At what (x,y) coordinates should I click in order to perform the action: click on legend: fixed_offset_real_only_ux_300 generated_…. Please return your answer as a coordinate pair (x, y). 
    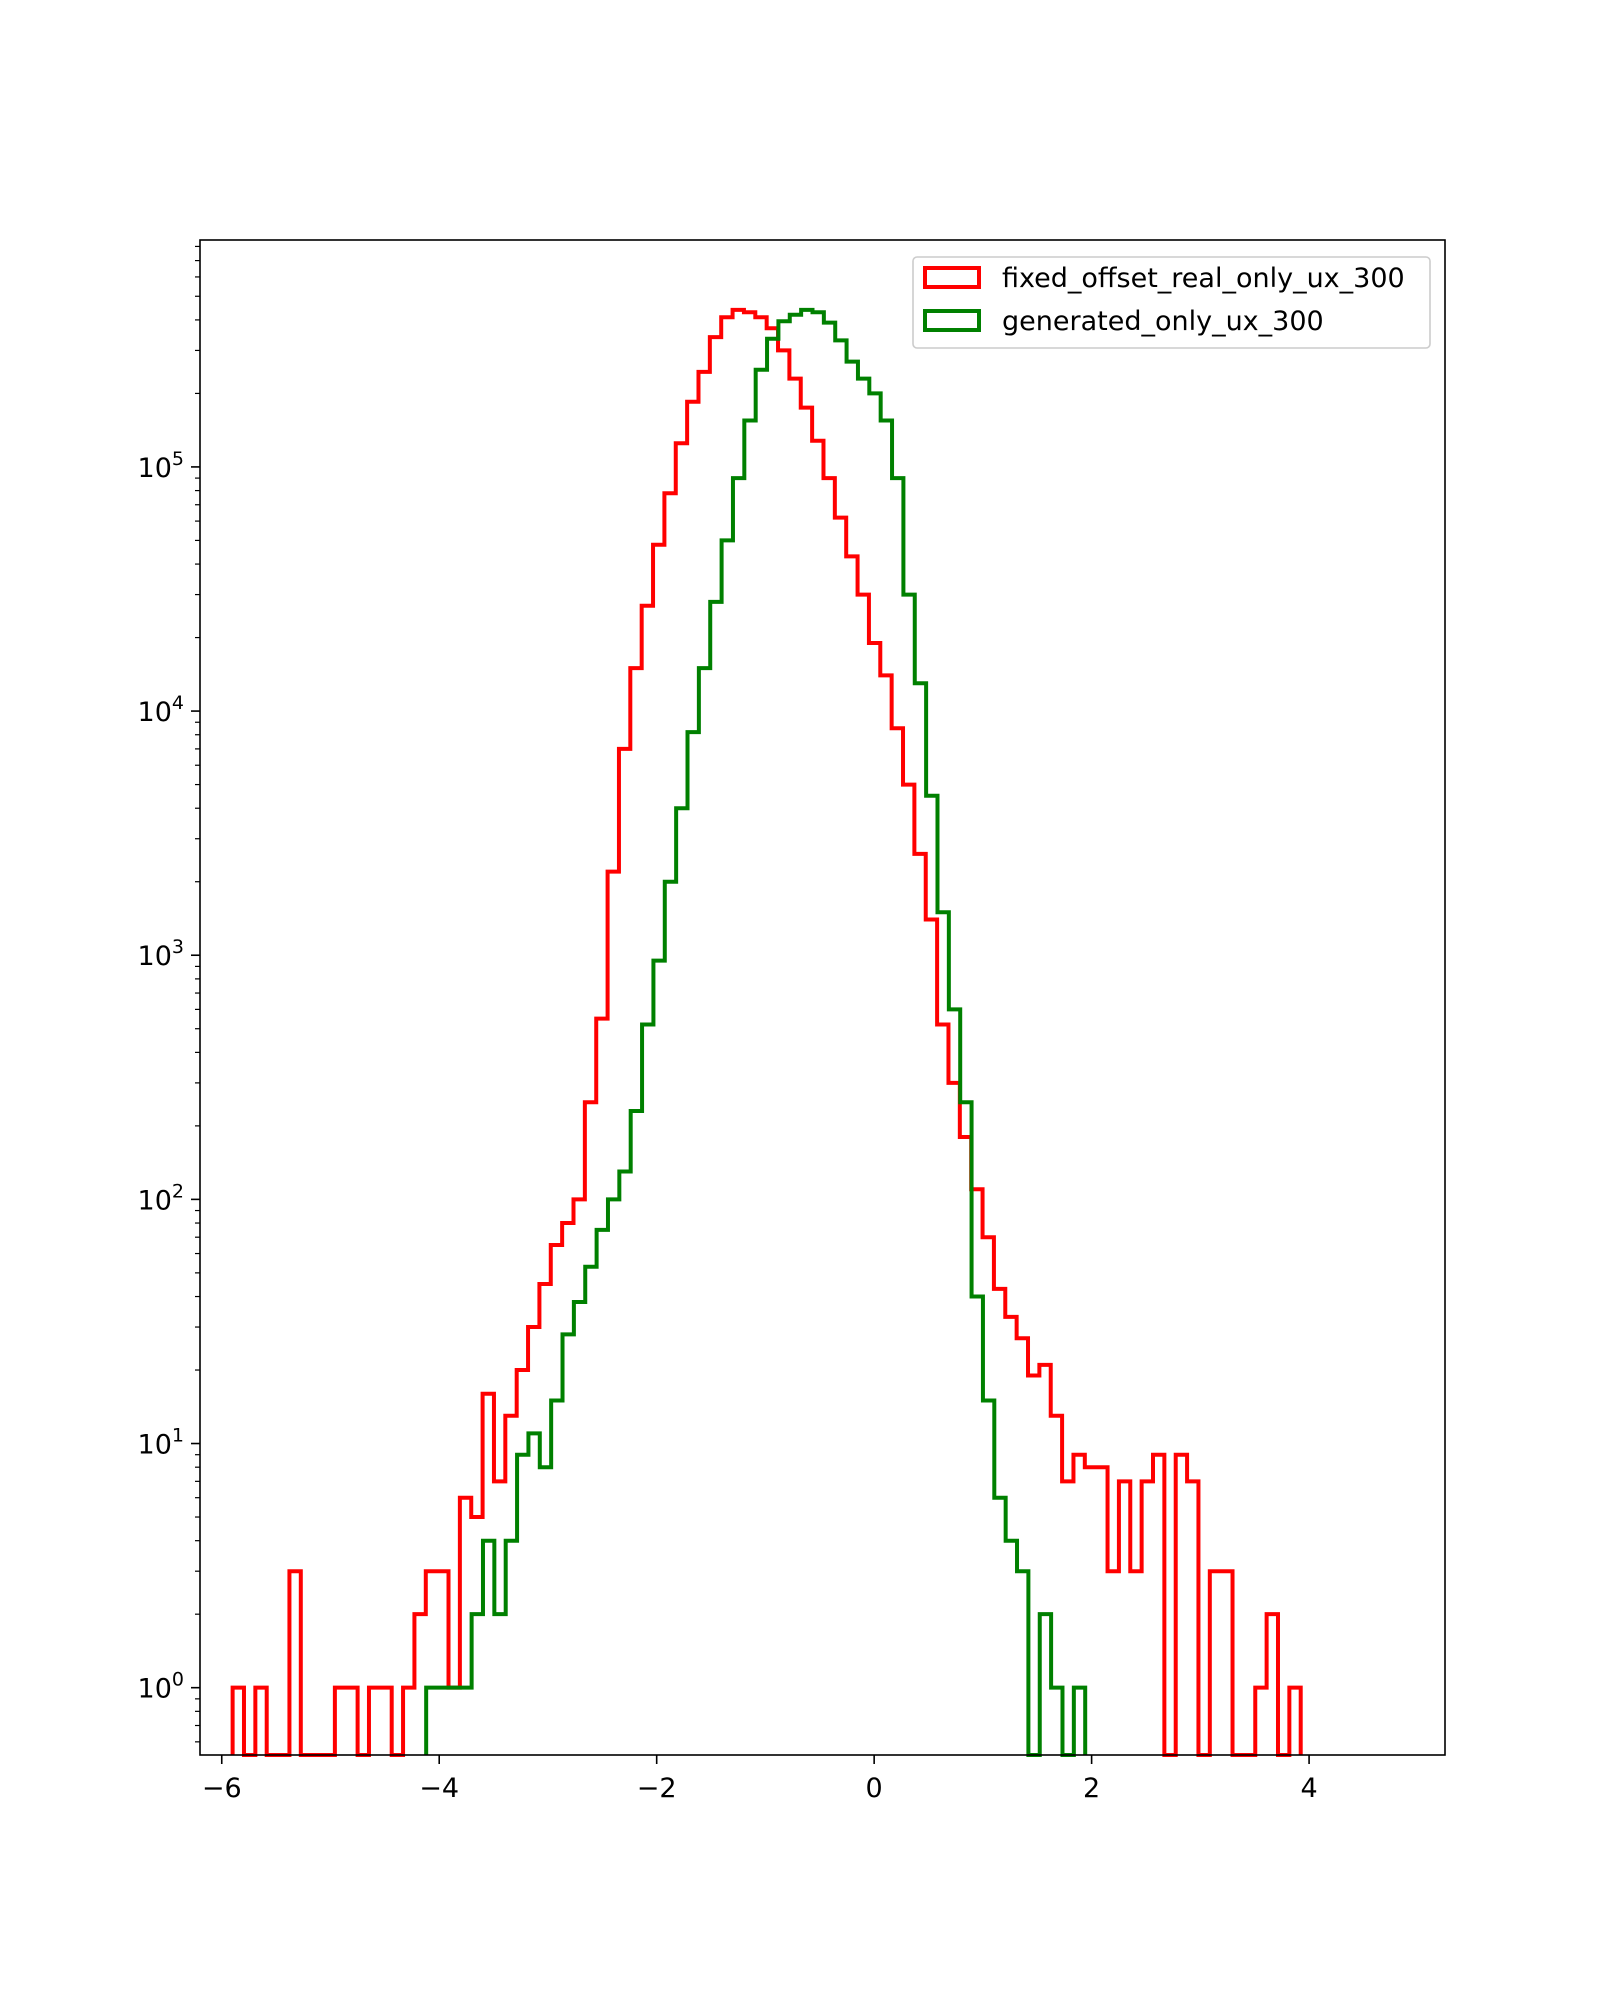
    Looking at the image, I should click on (1171, 302).